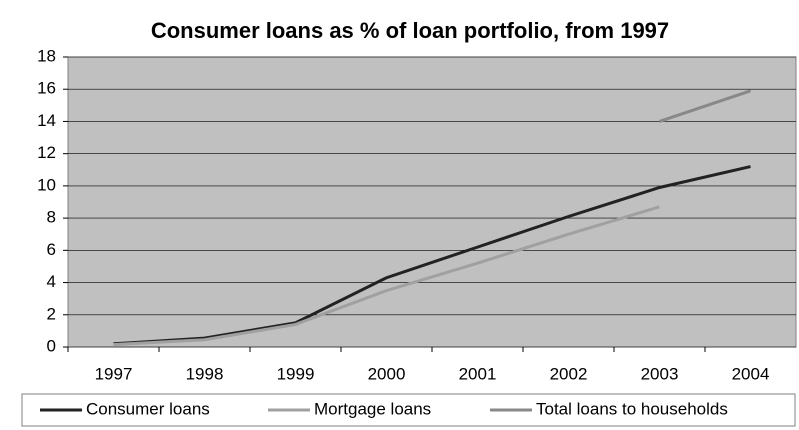 The height and width of the screenshot is (430, 799). I want to click on legend-box, so click(408, 410).